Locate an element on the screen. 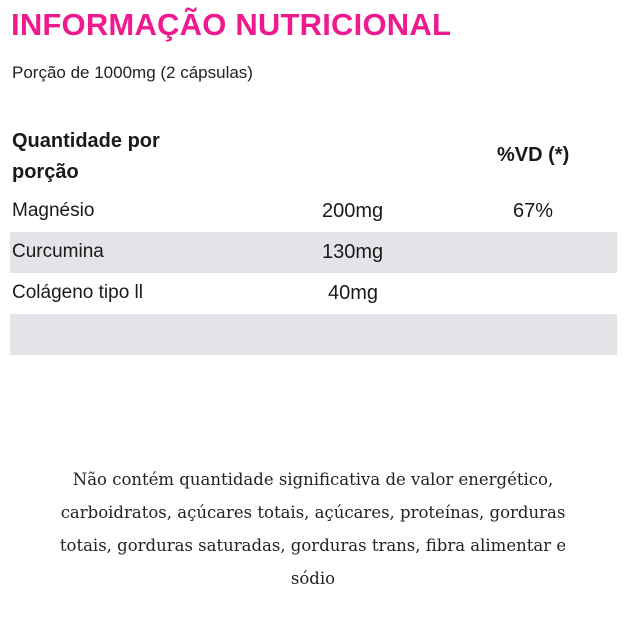  table-row: Curcumina 130mg is located at coordinates (313, 252).